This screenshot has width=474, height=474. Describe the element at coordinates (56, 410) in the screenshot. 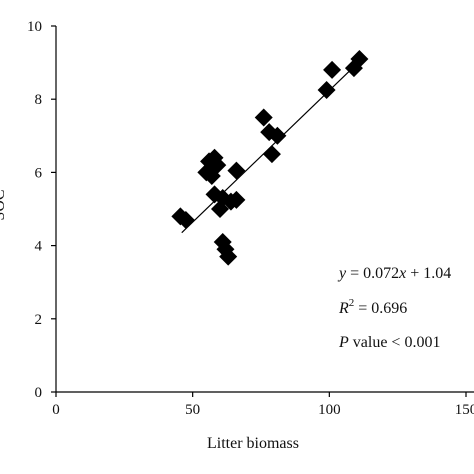

I see `x-tick-label: 0` at that location.